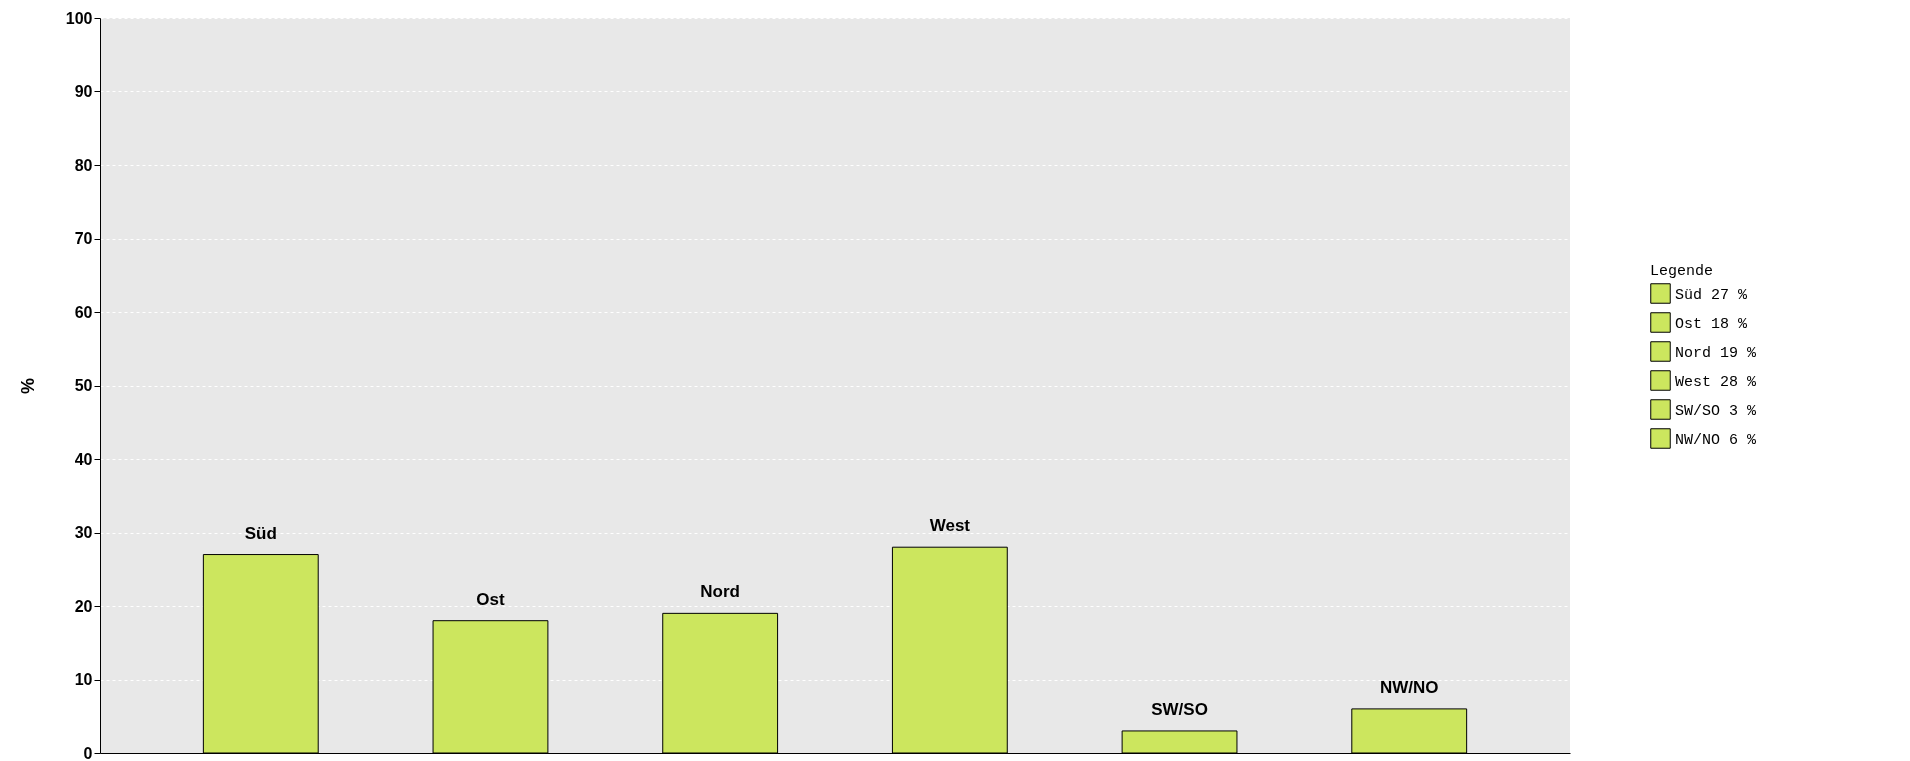  Describe the element at coordinates (83, 385) in the screenshot. I see `y-tick-label: 50` at that location.